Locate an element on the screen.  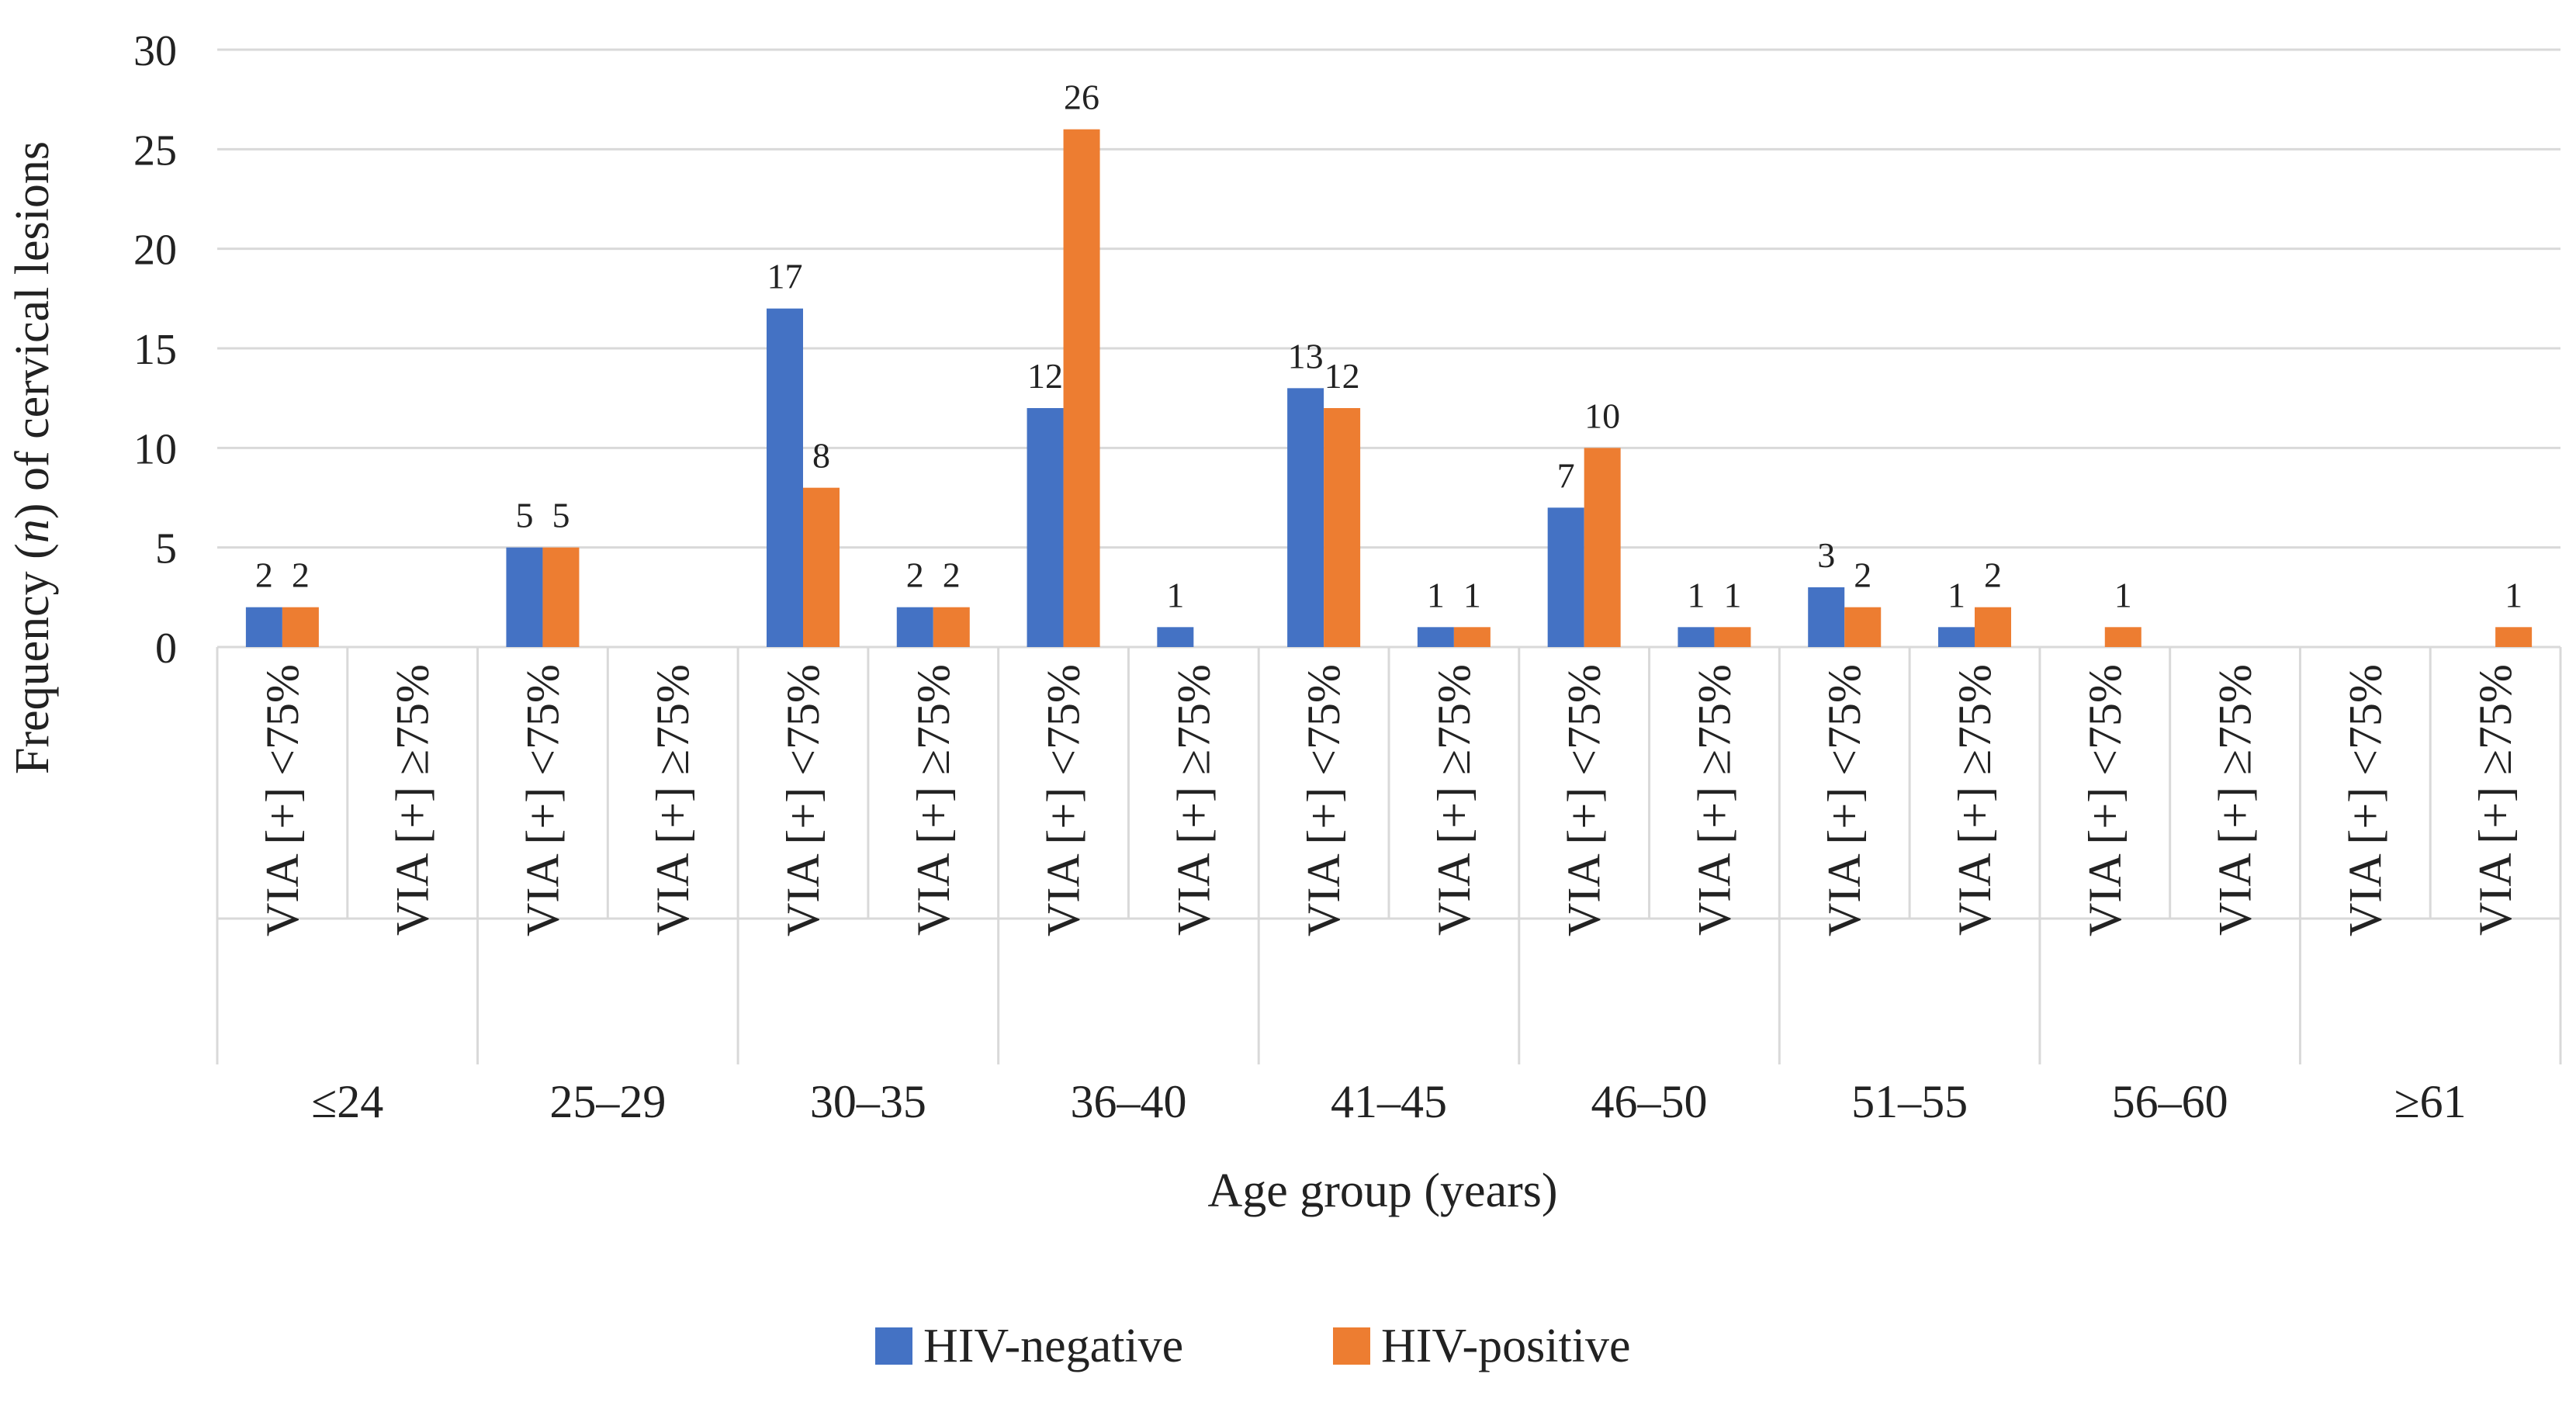
y-tick-label: 5 is located at coordinates (166, 549).